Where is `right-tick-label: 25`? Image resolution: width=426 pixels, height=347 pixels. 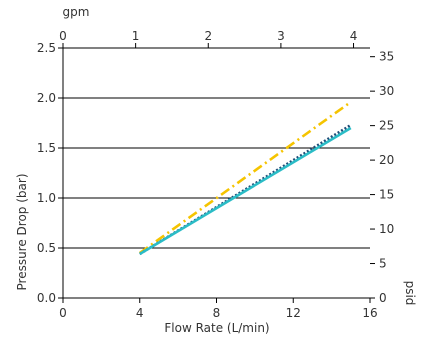 right-tick-label: 25 is located at coordinates (386, 126).